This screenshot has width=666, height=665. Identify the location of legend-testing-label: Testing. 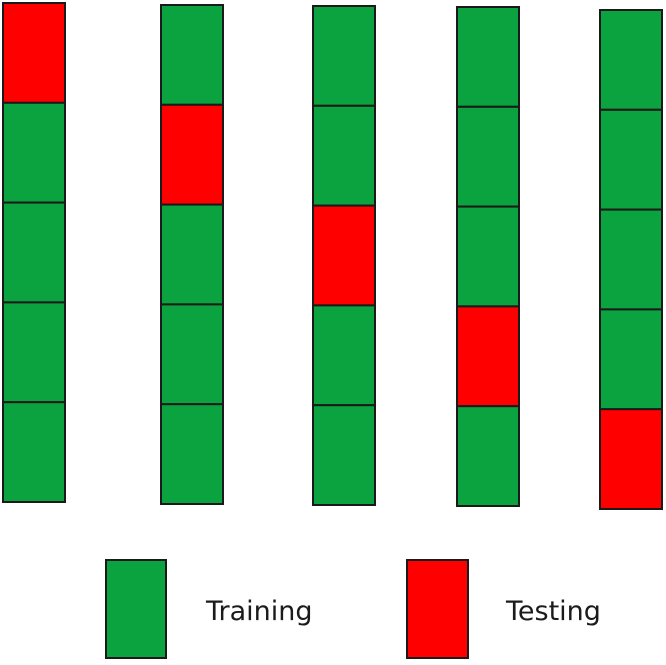
(553, 611).